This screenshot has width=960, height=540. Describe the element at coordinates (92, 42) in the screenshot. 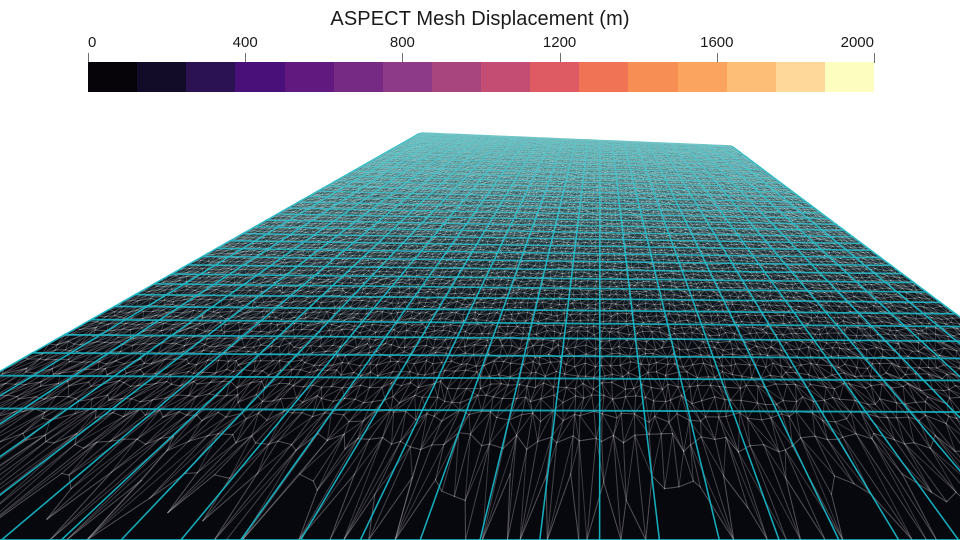

I see `legend-tick-label: 0` at that location.